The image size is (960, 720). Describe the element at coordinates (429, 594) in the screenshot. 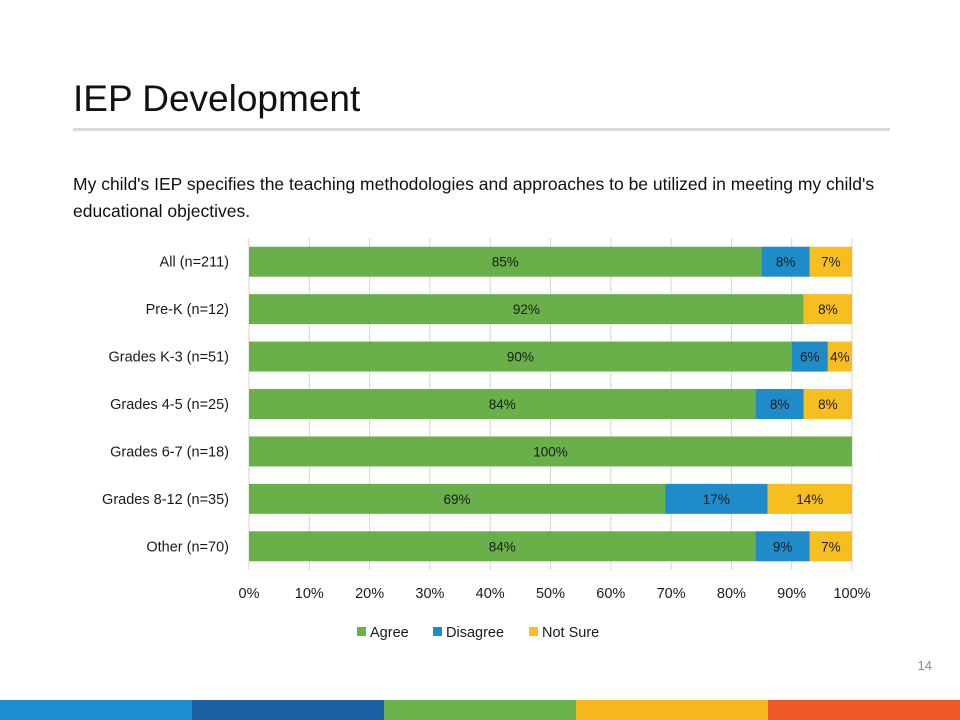

I see `x-tick-label: 30%` at that location.